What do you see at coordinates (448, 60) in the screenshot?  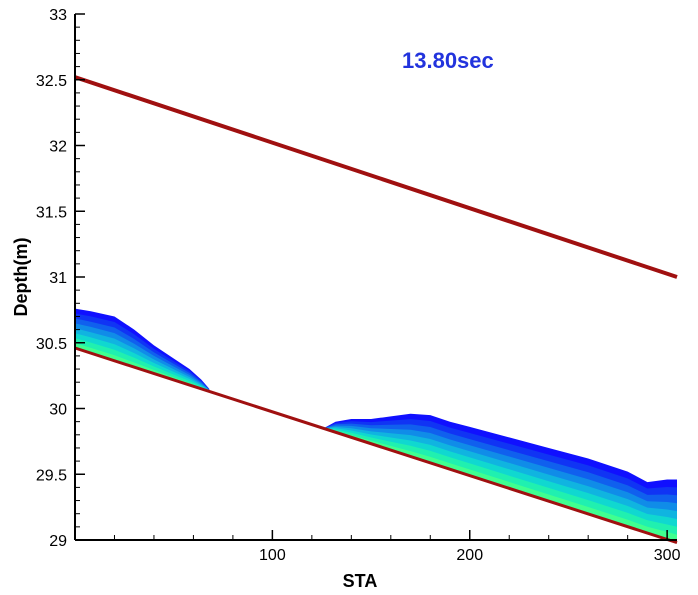 I see `time-label: 13.80sec` at bounding box center [448, 60].